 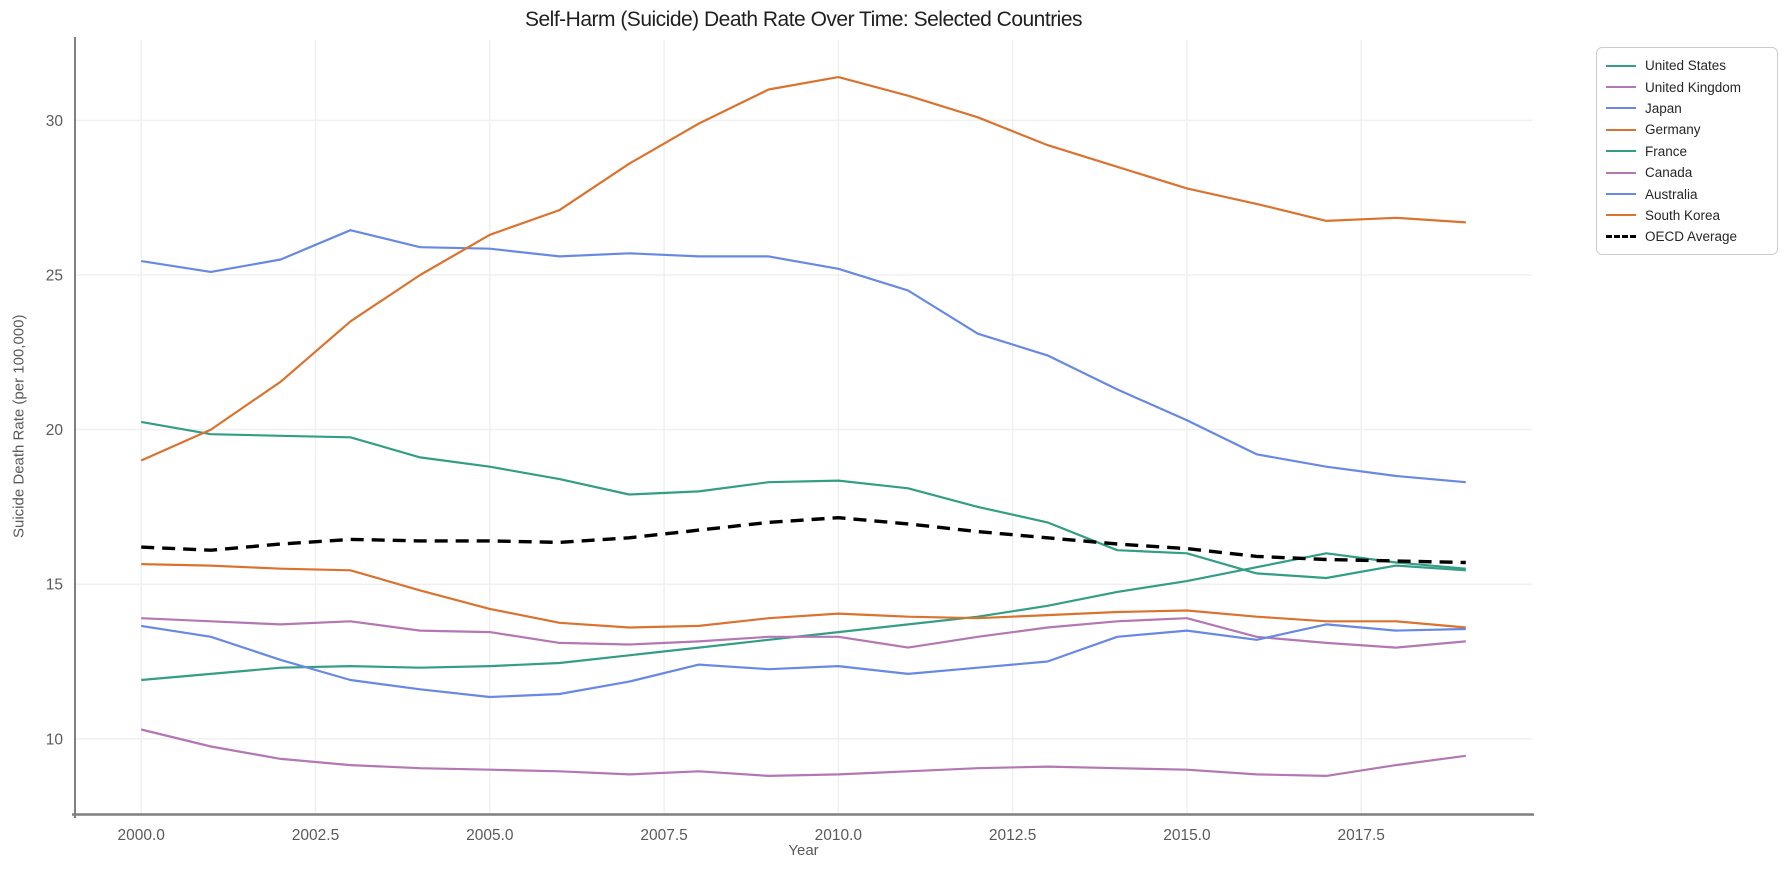 I want to click on legend-item: Germany, so click(x=1687, y=129).